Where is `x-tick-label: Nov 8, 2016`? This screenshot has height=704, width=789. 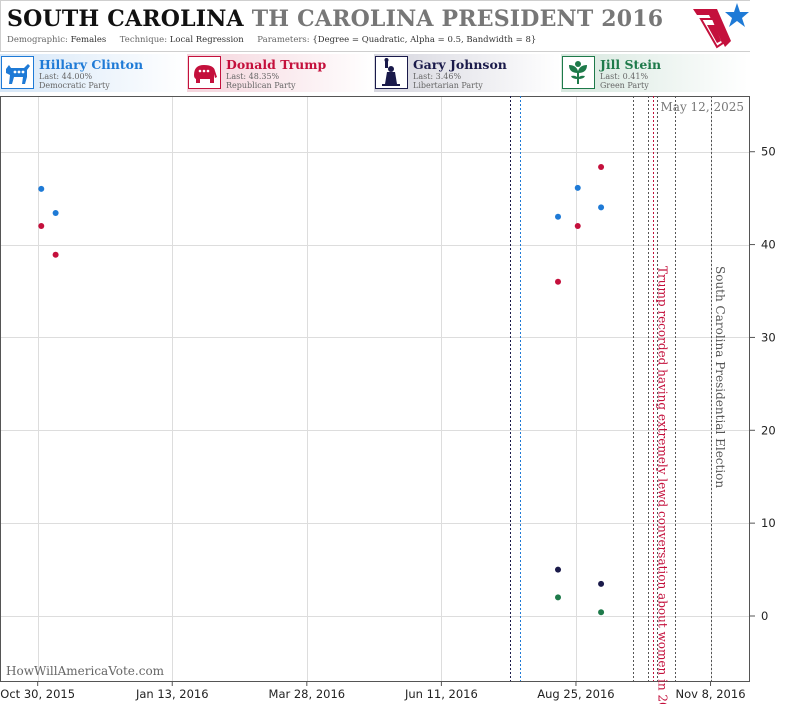 x-tick-label: Nov 8, 2016 is located at coordinates (711, 694).